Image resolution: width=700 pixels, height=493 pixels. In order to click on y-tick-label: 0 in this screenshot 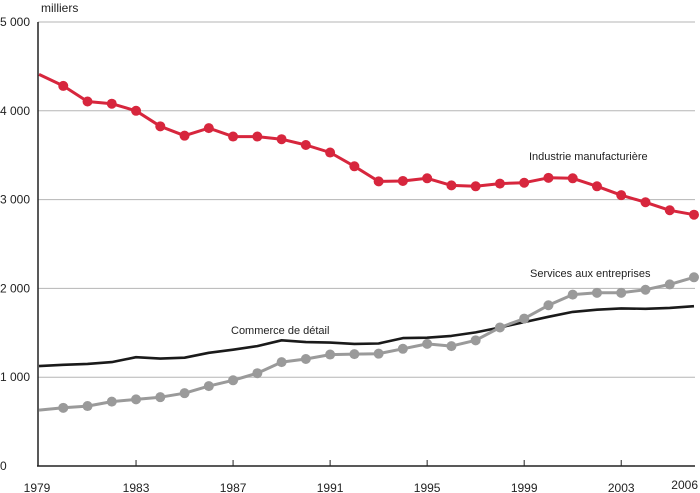, I will do `click(3, 466)`.